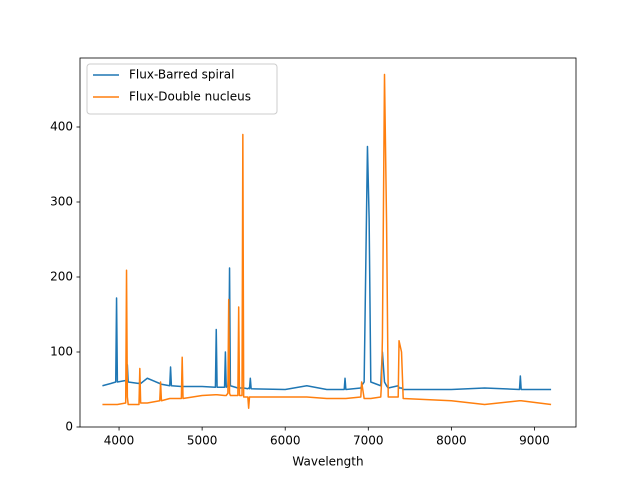 This screenshot has width=640, height=480. Describe the element at coordinates (61, 352) in the screenshot. I see `y-tick-label: 100` at that location.